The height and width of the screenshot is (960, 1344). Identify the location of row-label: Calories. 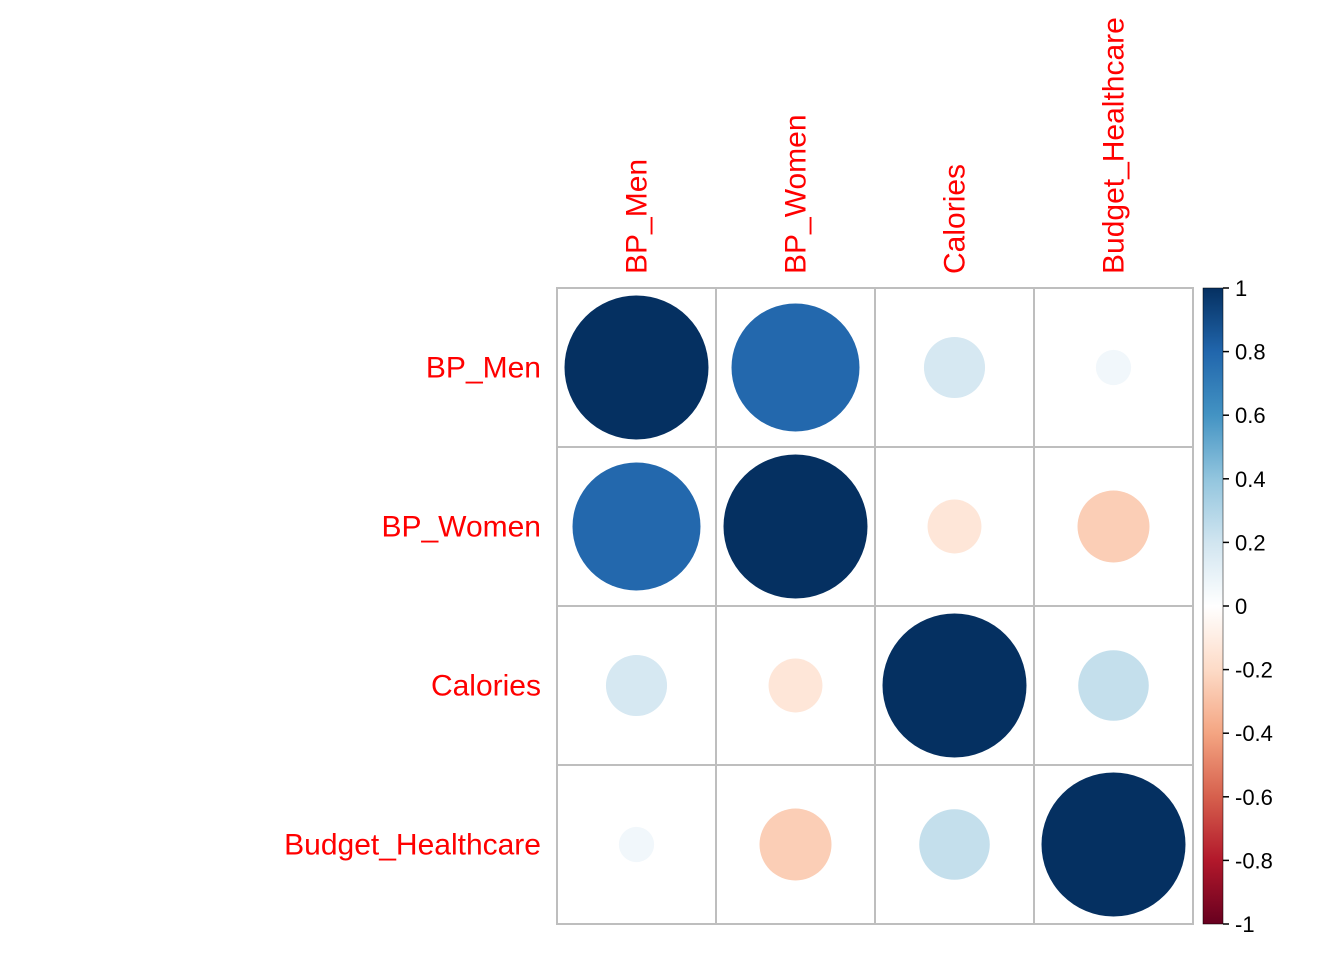
(486, 686).